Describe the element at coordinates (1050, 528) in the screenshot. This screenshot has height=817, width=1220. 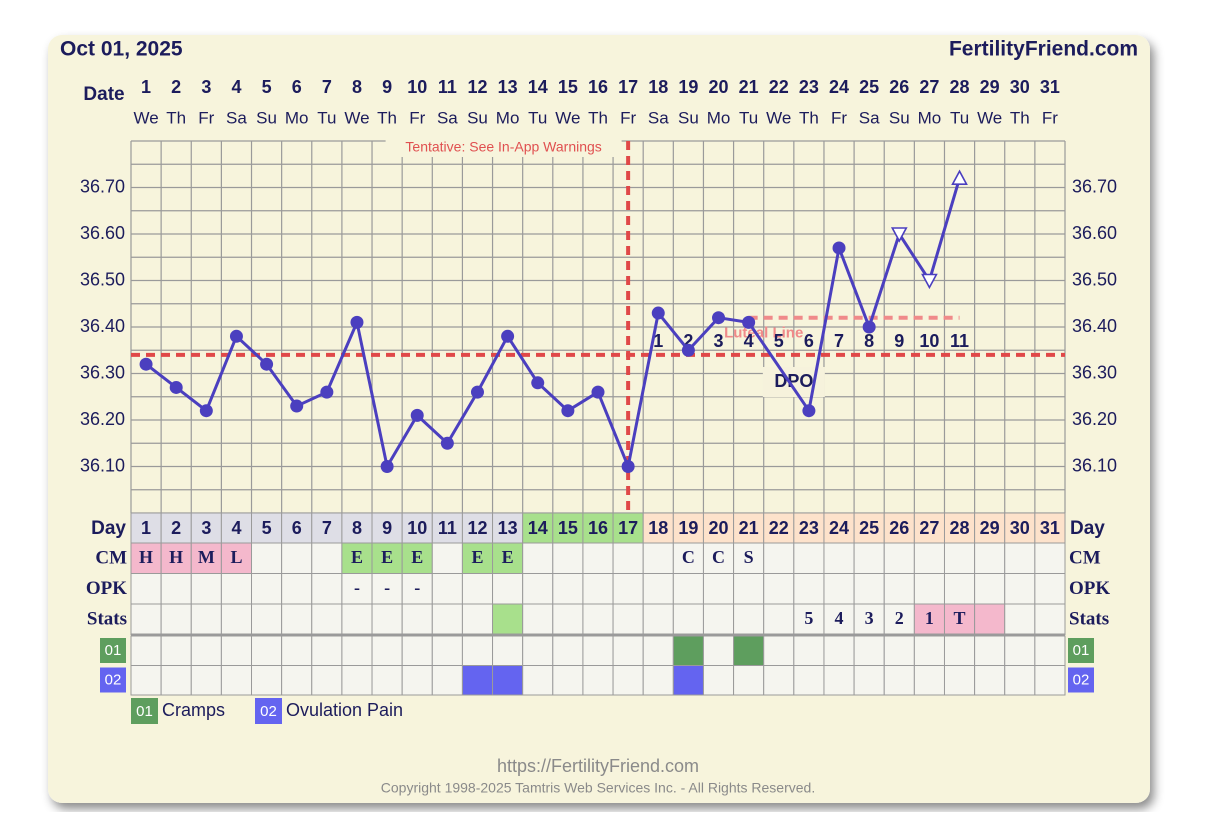
I see `day-number: 31` at that location.